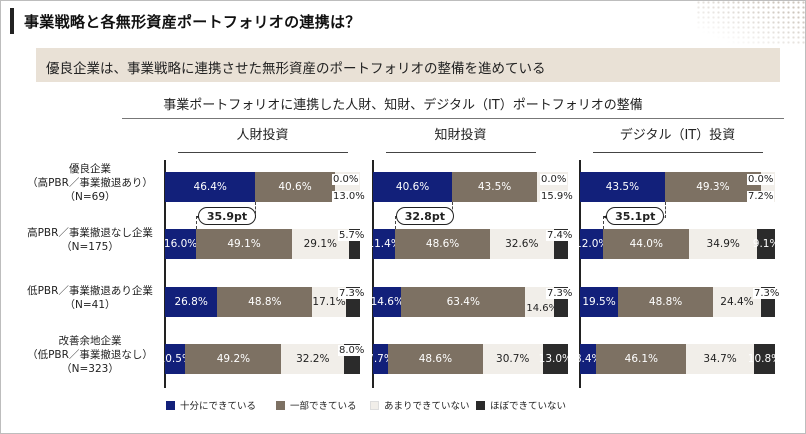 The image size is (806, 434). Describe the element at coordinates (90, 183) in the screenshot. I see `row-label-line: （高PBR／事業撤退あり）` at that location.